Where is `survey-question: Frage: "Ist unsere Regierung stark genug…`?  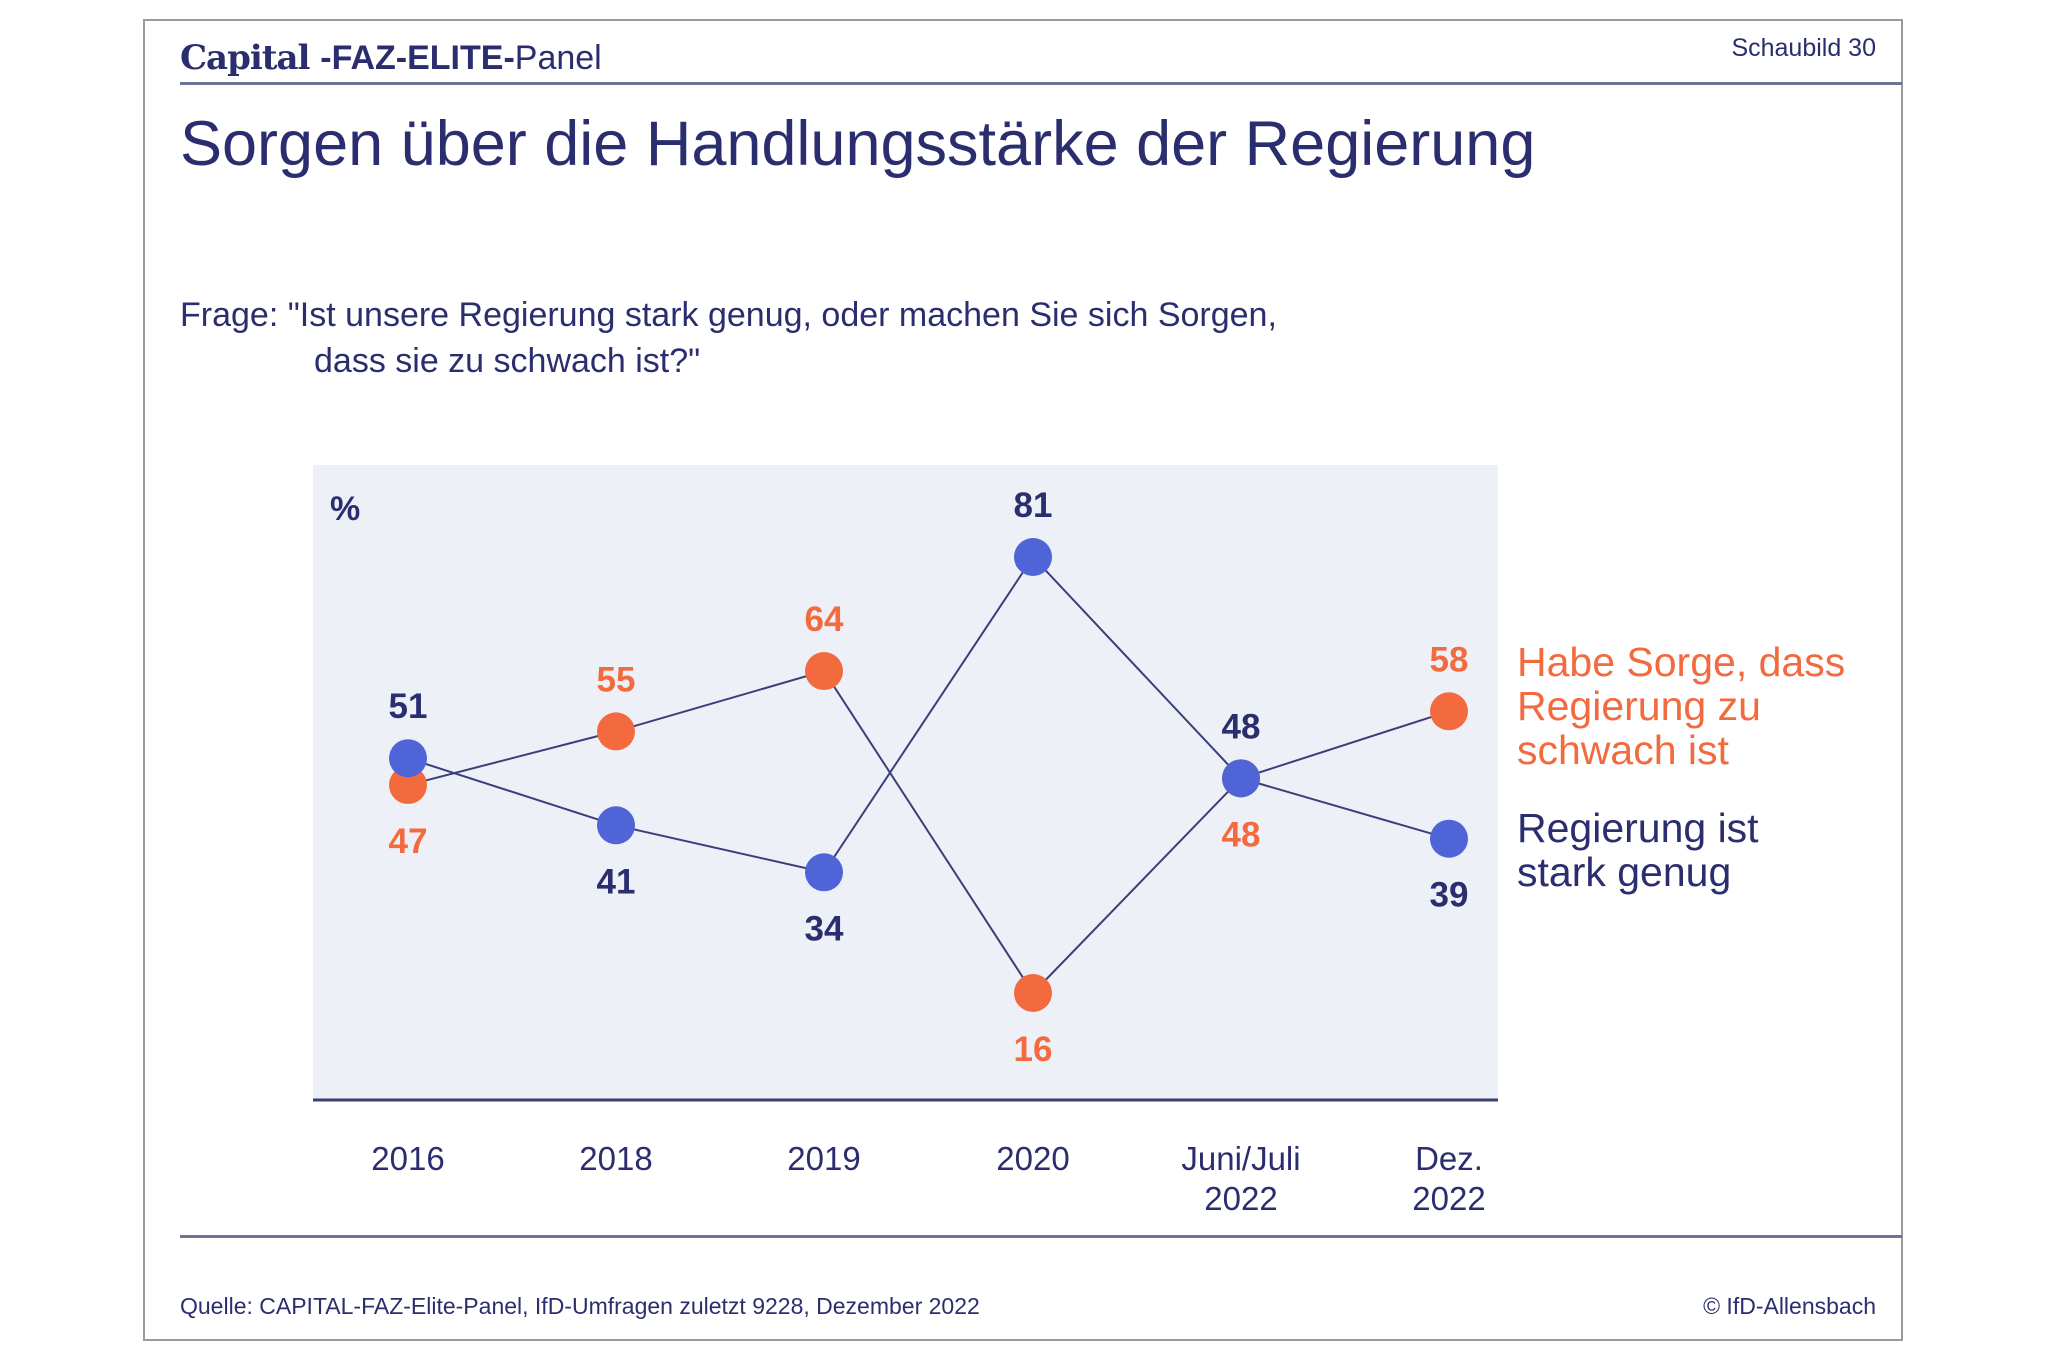
survey-question: Frage: "Ist unsere Regierung stark genug… is located at coordinates (728, 338).